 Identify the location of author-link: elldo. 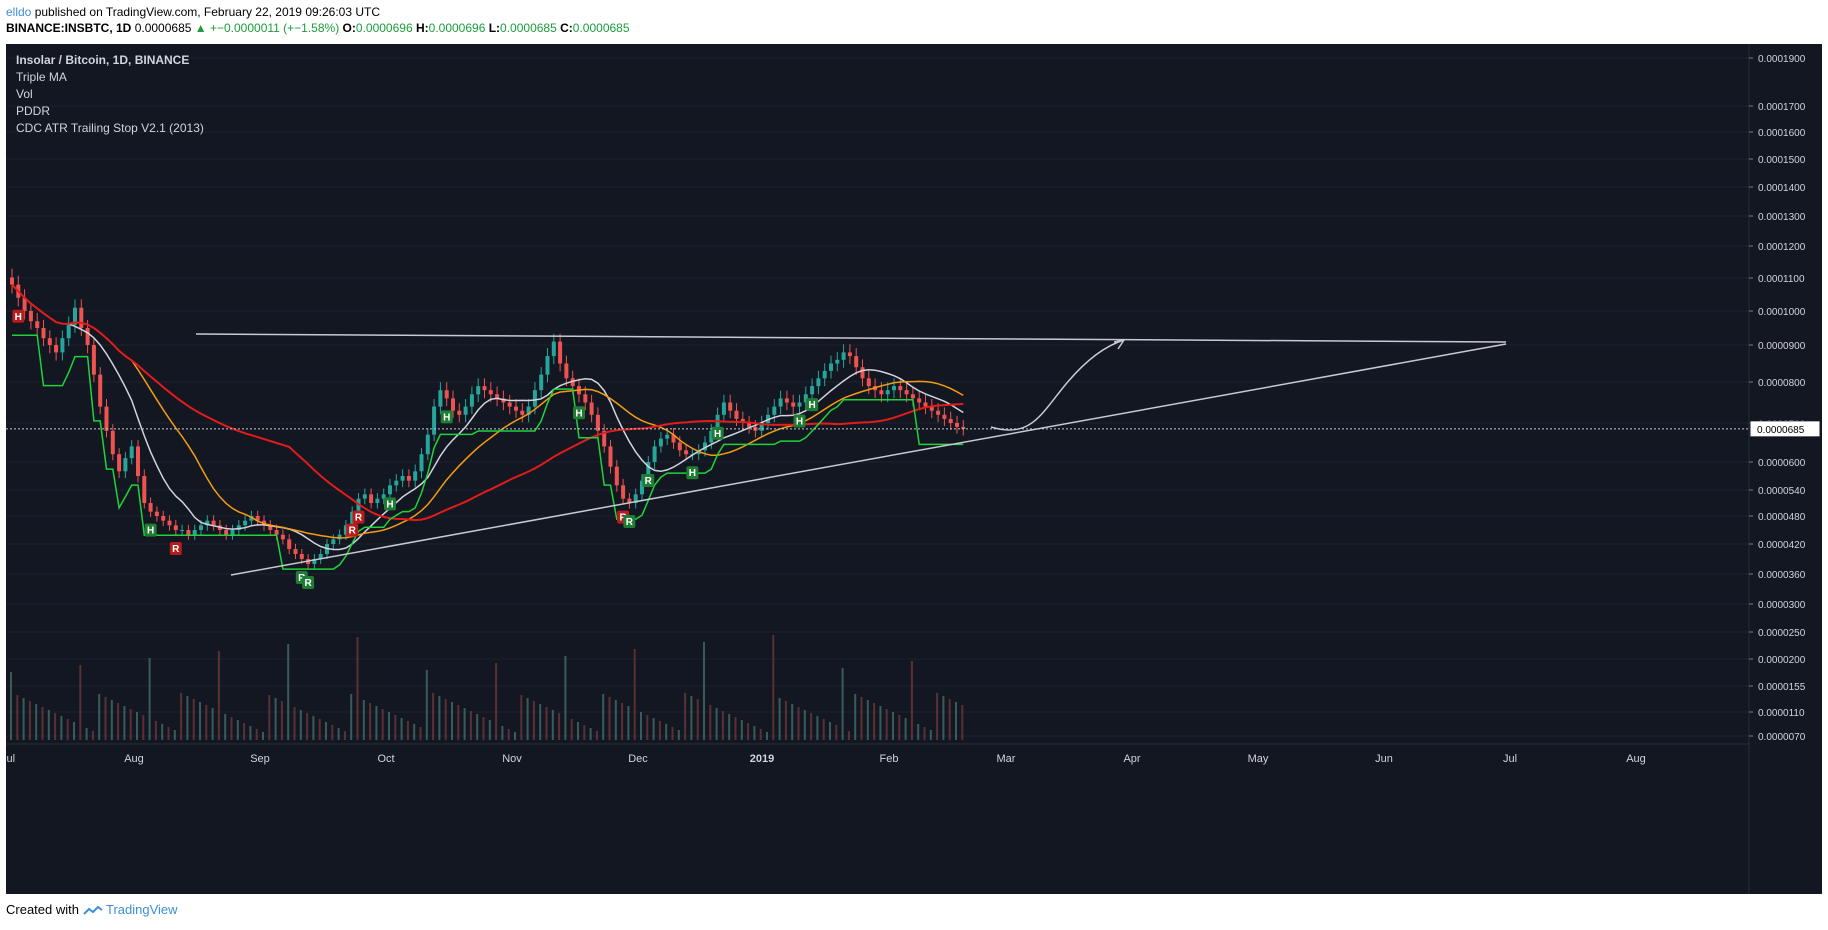
(19, 12).